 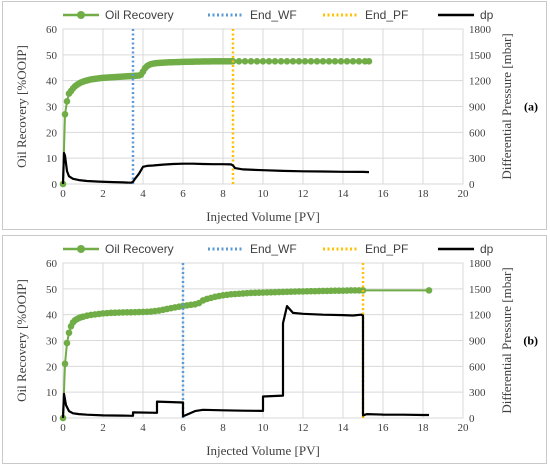 I want to click on series-line, so click(x=215, y=168).